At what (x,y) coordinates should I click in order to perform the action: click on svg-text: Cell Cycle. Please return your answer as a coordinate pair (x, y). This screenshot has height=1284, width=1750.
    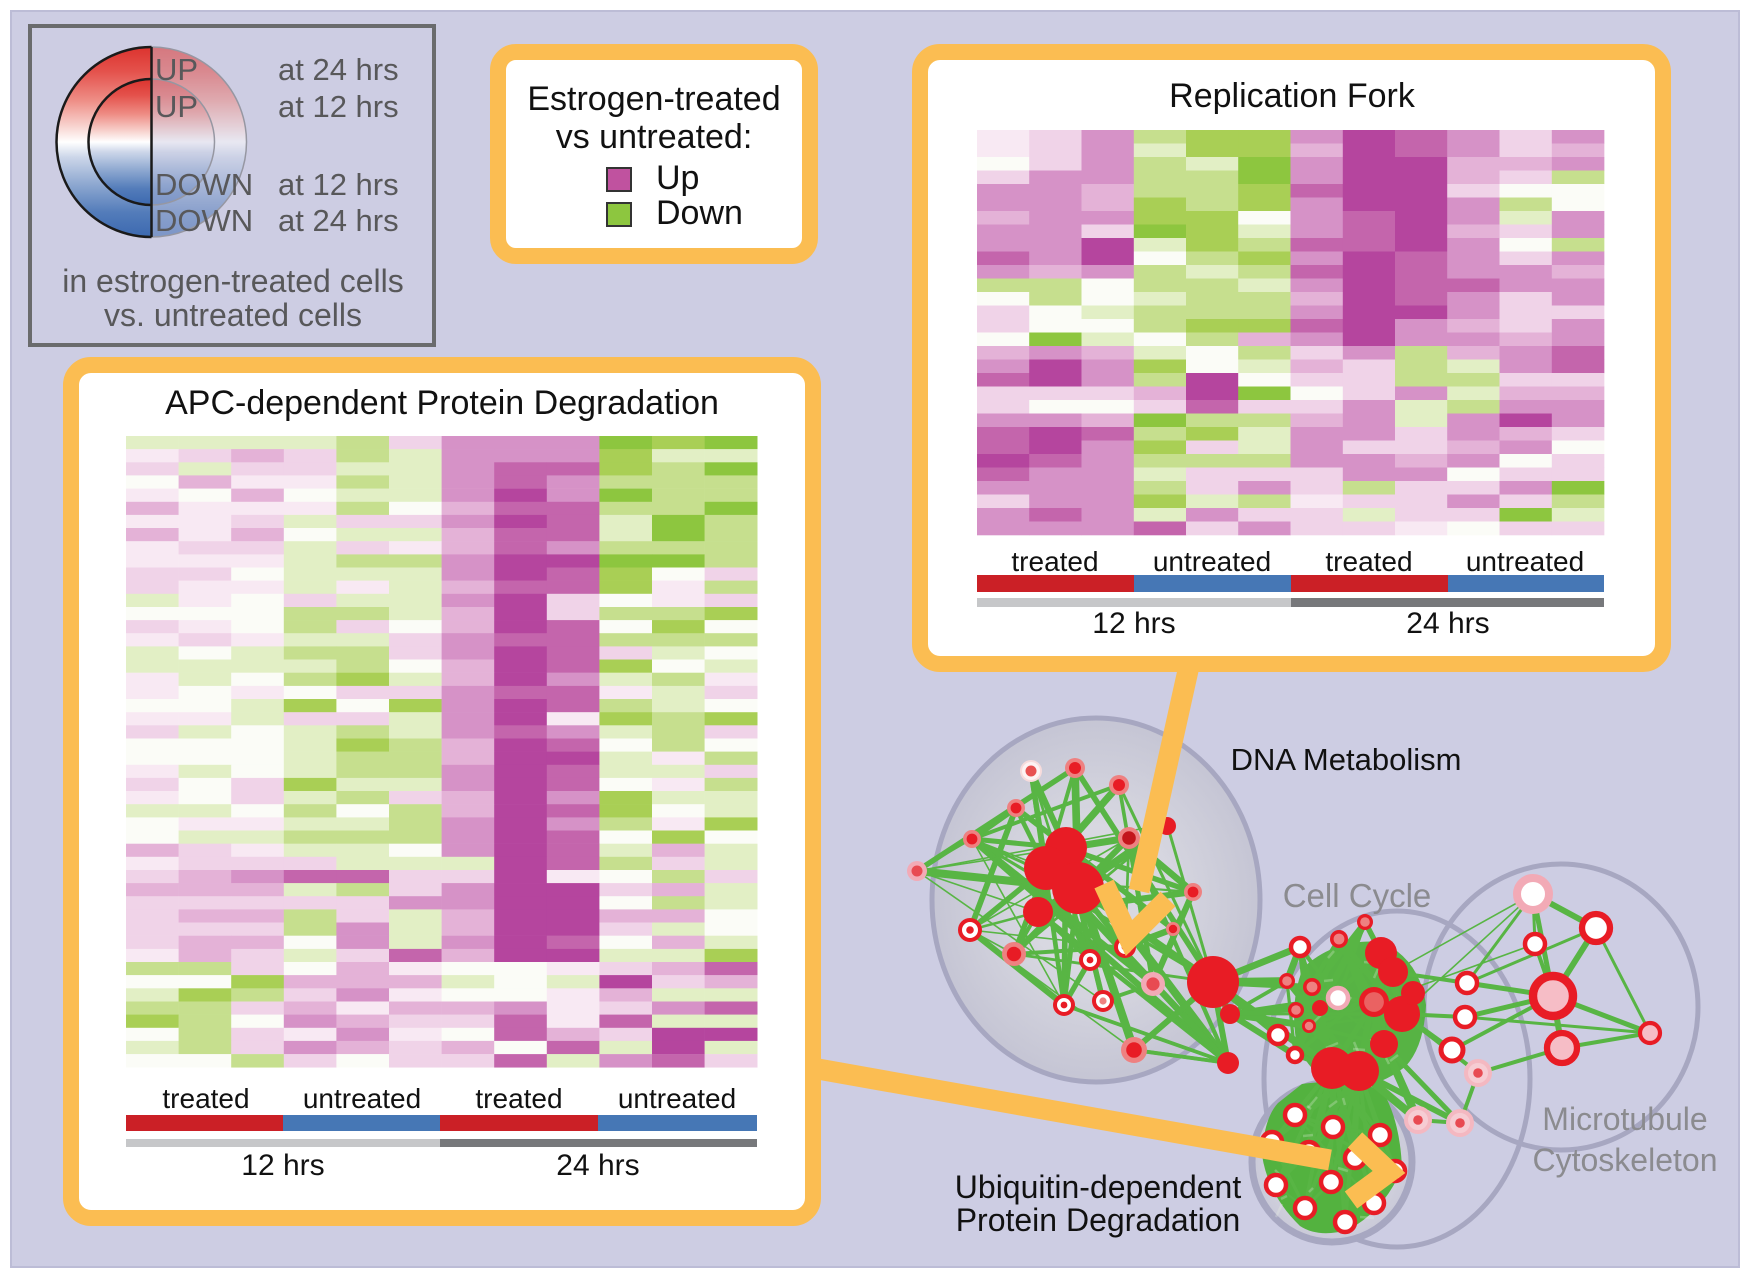
    Looking at the image, I should click on (1357, 895).